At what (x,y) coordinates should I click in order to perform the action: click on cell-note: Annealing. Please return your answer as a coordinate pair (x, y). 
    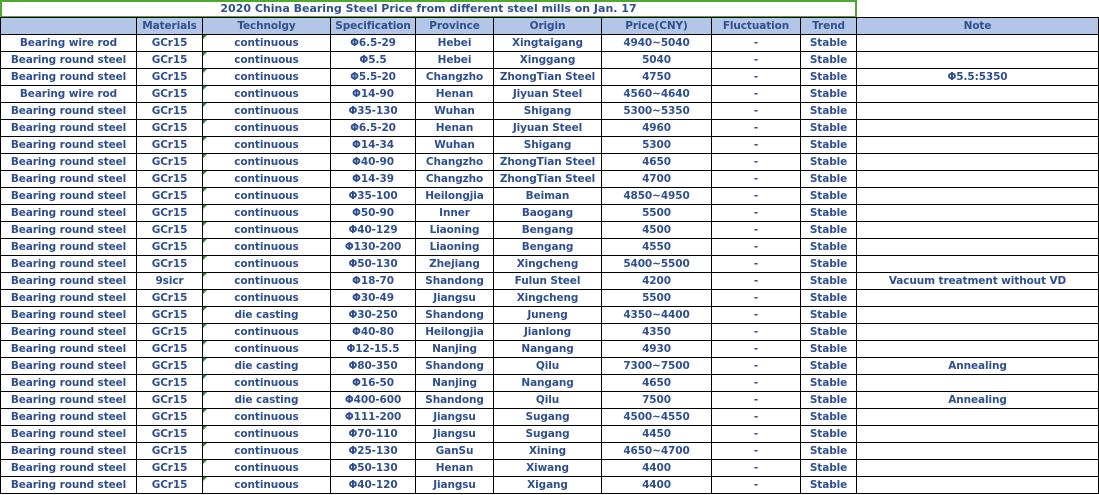
    Looking at the image, I should click on (977, 400).